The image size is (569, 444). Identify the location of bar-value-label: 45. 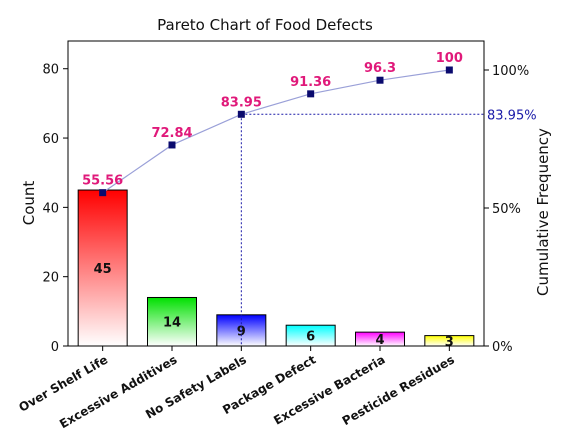
(103, 269).